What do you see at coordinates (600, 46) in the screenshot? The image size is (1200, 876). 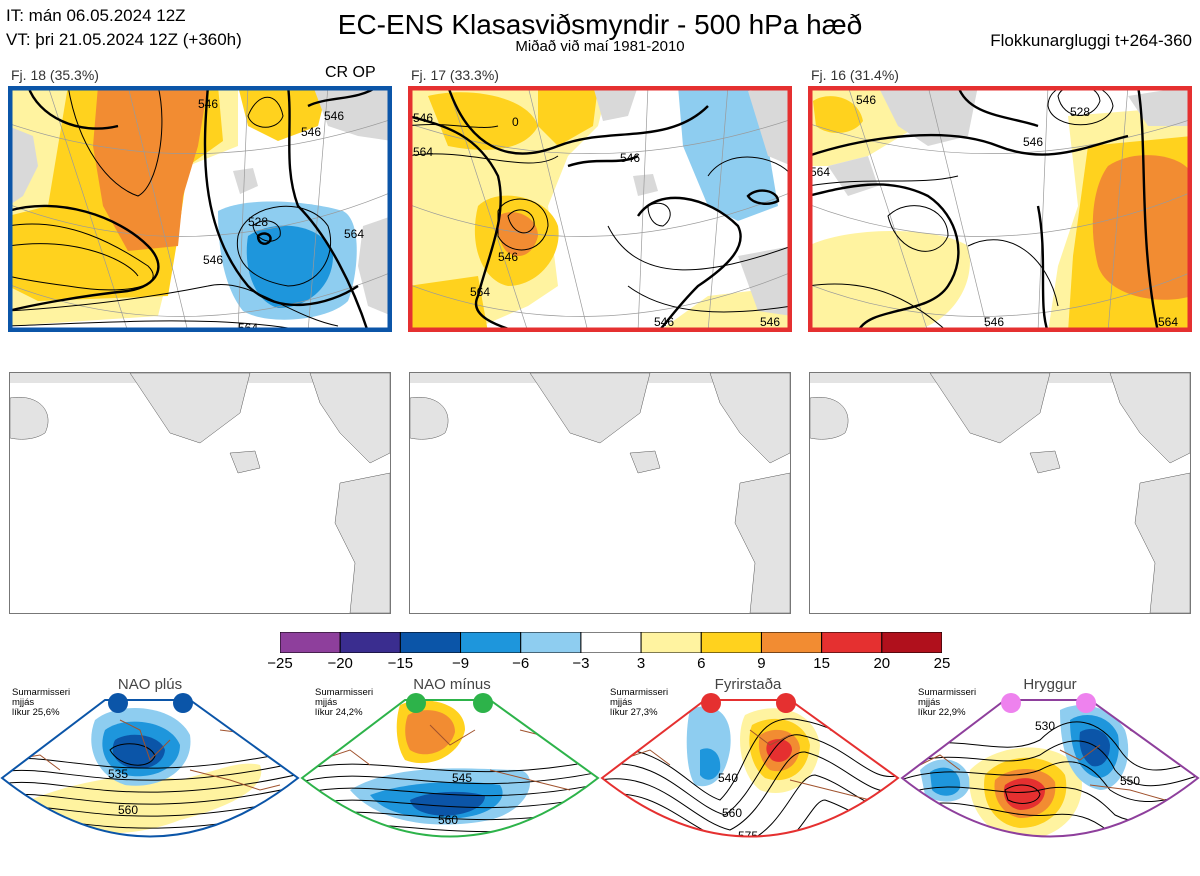 I see `page-subtitle: Miðað við maí 1981-2010` at bounding box center [600, 46].